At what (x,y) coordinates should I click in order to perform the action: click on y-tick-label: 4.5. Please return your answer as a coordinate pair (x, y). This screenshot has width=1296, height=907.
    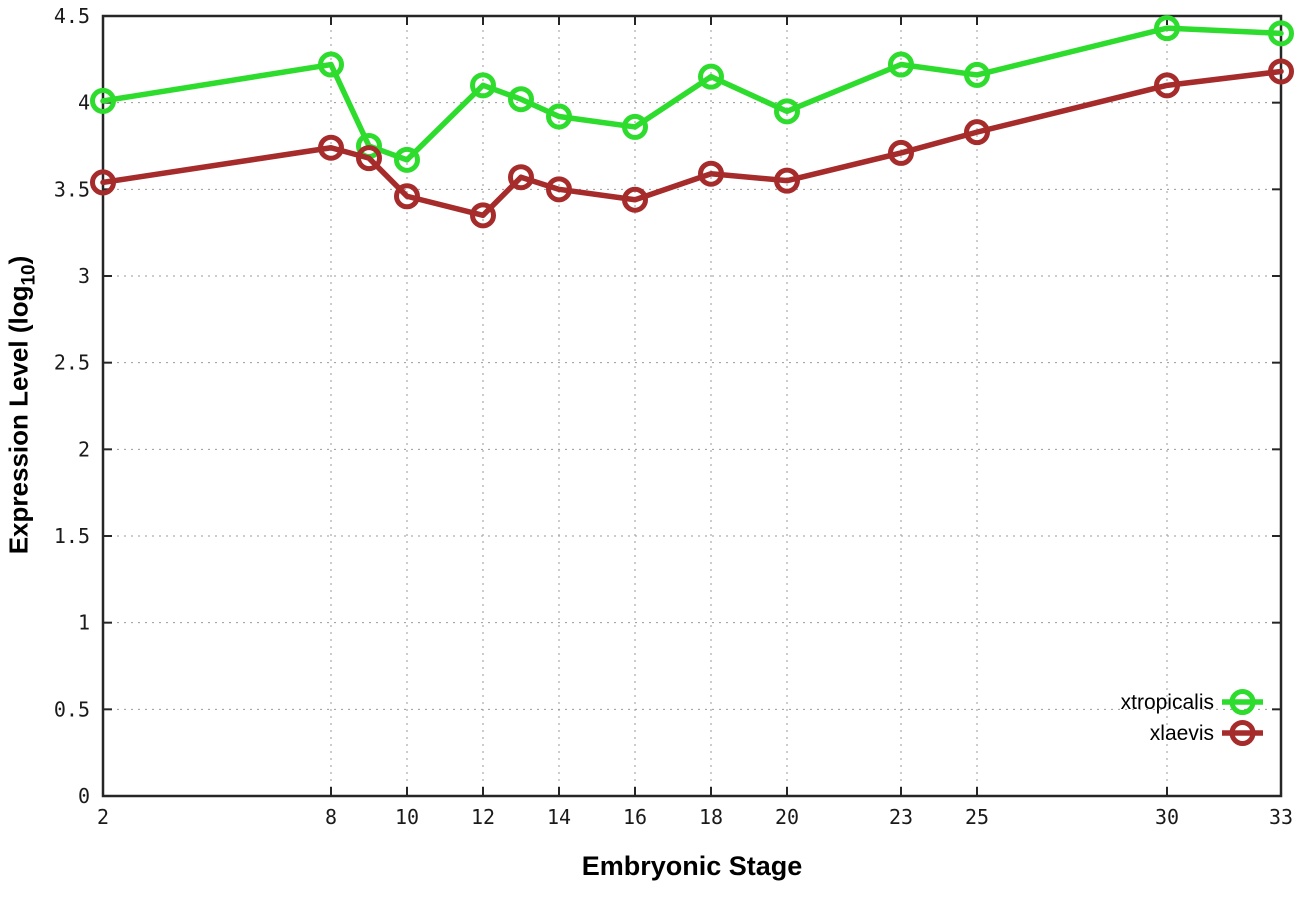
    Looking at the image, I should click on (72, 16).